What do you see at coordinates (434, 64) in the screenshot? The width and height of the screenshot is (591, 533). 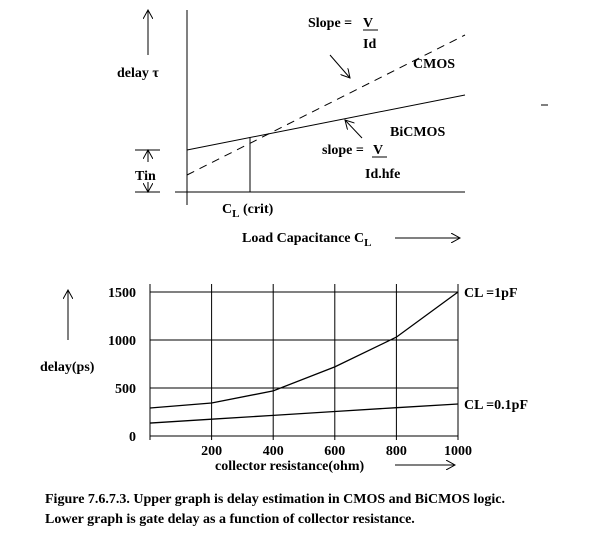 I see `cmos-label: CMOS` at bounding box center [434, 64].